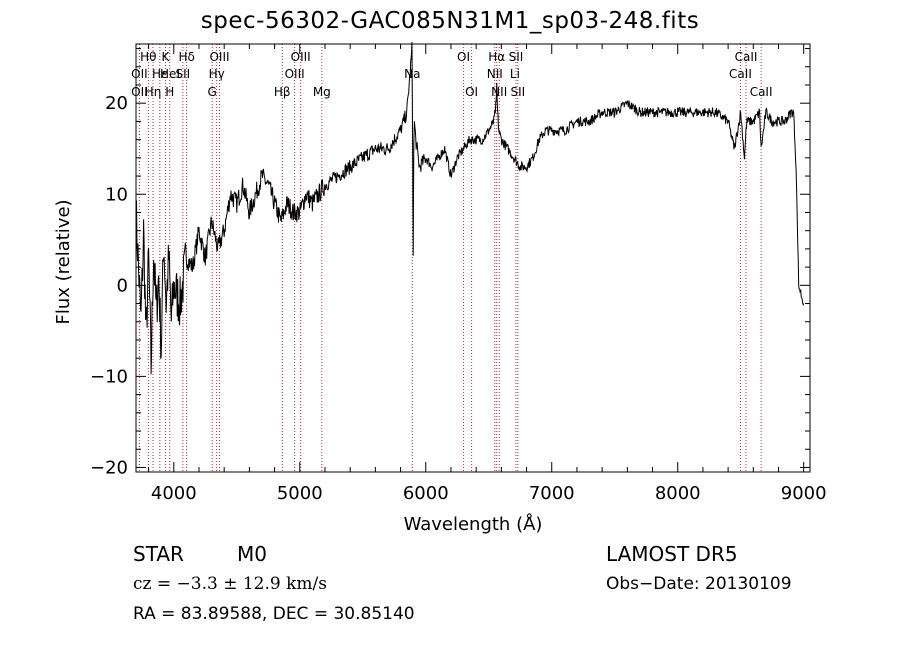 This screenshot has height=649, width=900. What do you see at coordinates (212, 92) in the screenshot?
I see `line-label: G` at bounding box center [212, 92].